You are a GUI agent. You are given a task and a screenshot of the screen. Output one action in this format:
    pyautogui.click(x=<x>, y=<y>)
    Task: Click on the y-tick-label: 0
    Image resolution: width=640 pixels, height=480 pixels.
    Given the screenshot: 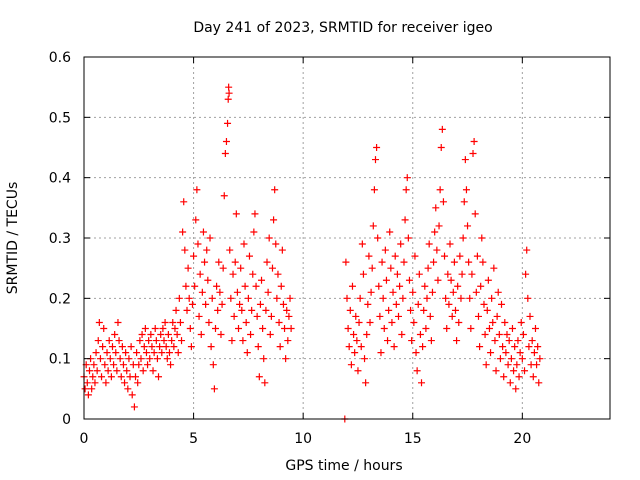 What is the action you would take?
    pyautogui.click(x=66, y=420)
    